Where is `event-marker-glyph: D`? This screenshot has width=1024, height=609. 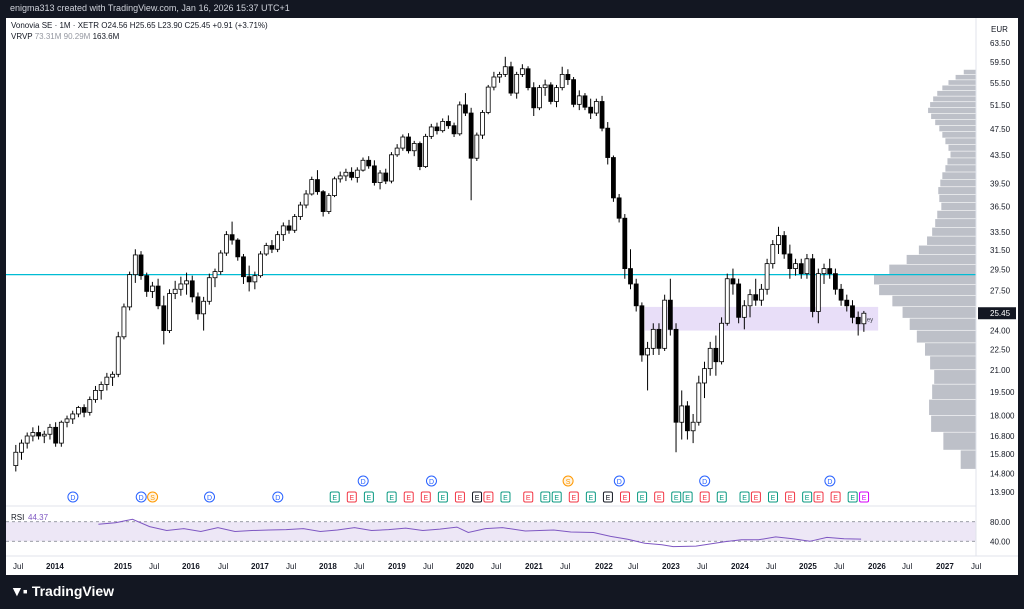 event-marker-glyph: D is located at coordinates (829, 482).